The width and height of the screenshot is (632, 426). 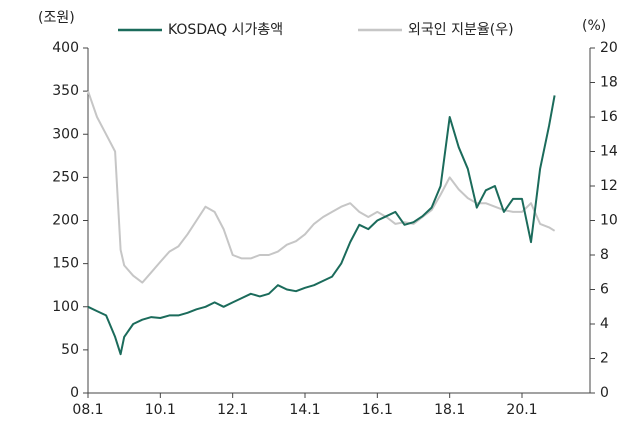 I want to click on legend-label: 외국인 지분율(우), so click(x=461, y=30).